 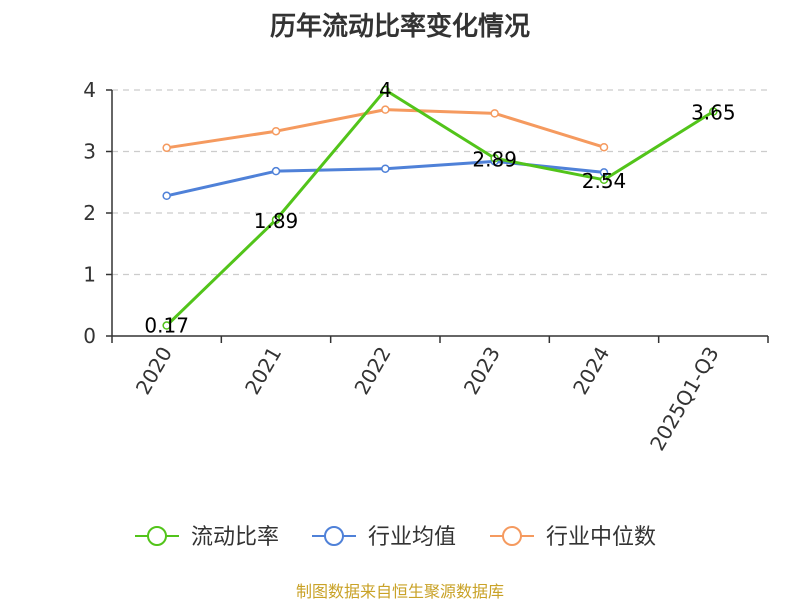 I want to click on x-tick-label: 2024, so click(x=591, y=371).